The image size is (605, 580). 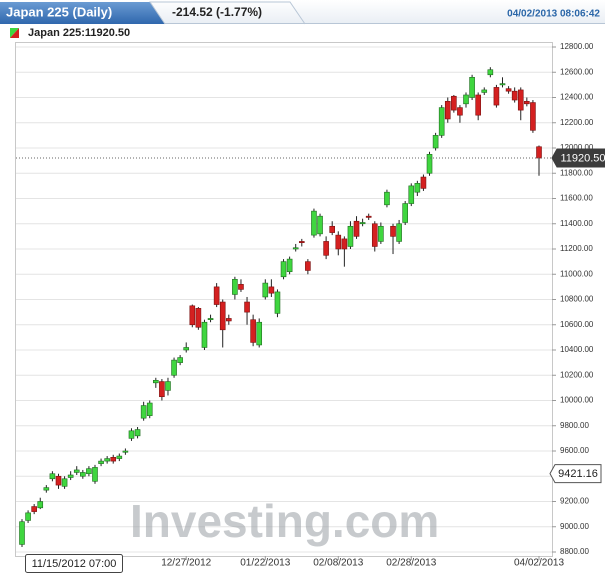 What do you see at coordinates (79, 33) in the screenshot?
I see `legend-label: Japan 225:11920.50` at bounding box center [79, 33].